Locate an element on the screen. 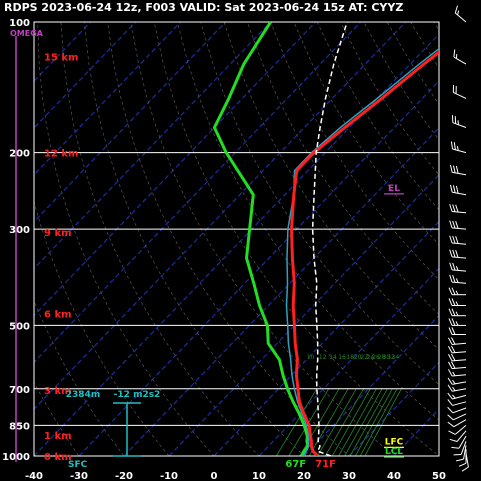 The height and width of the screenshot is (481, 481). height-label: 3 km is located at coordinates (58, 391).